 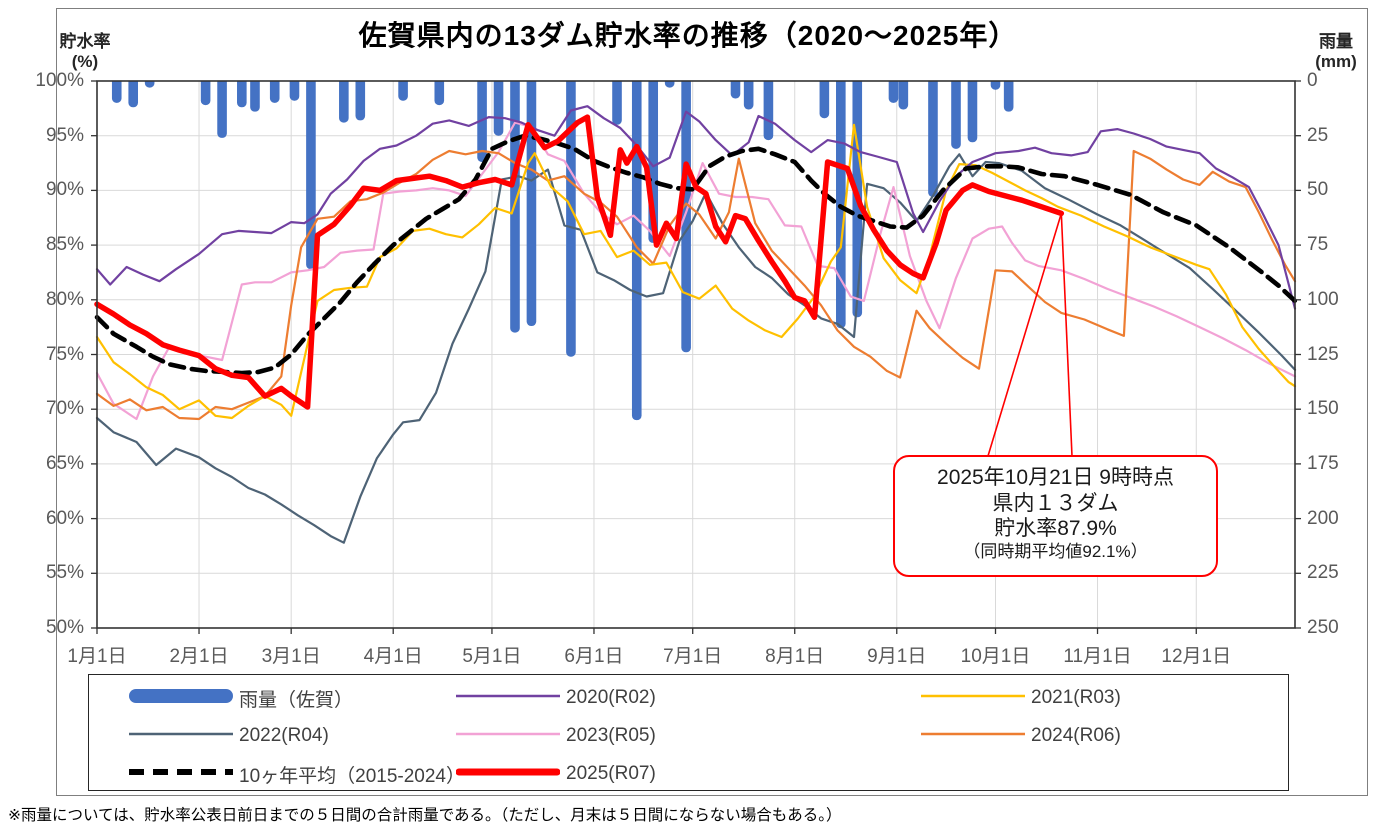 What do you see at coordinates (1021, 736) in the screenshot?
I see `legend-item-2024: 2024(R06)` at bounding box center [1021, 736].